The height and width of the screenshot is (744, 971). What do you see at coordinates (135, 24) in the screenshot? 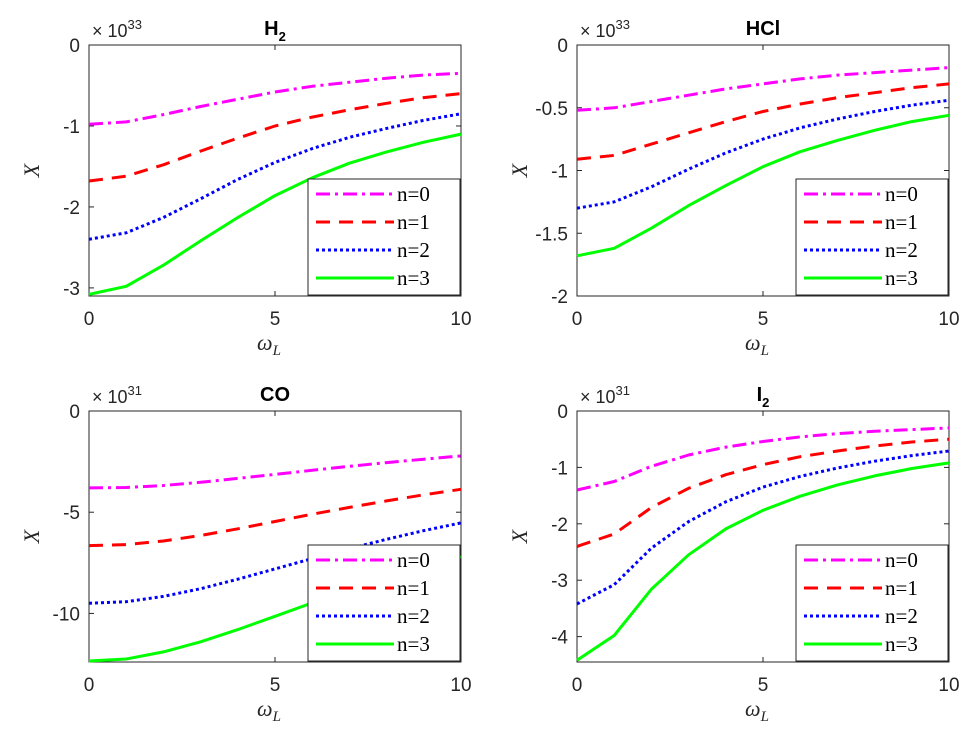
I see `exponent-power: 33` at bounding box center [135, 24].